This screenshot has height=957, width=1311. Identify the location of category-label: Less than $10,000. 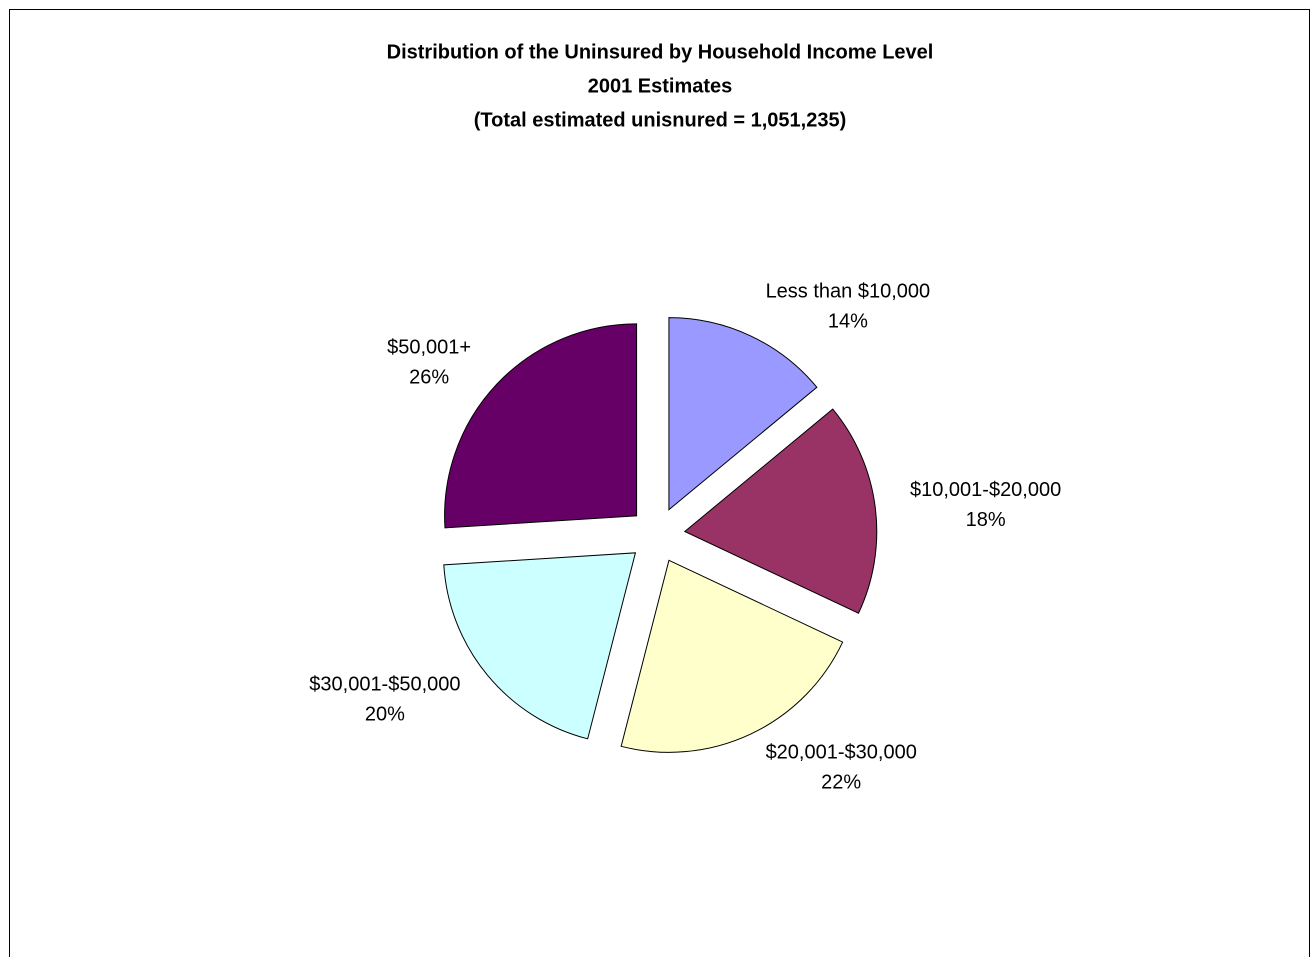
(848, 292).